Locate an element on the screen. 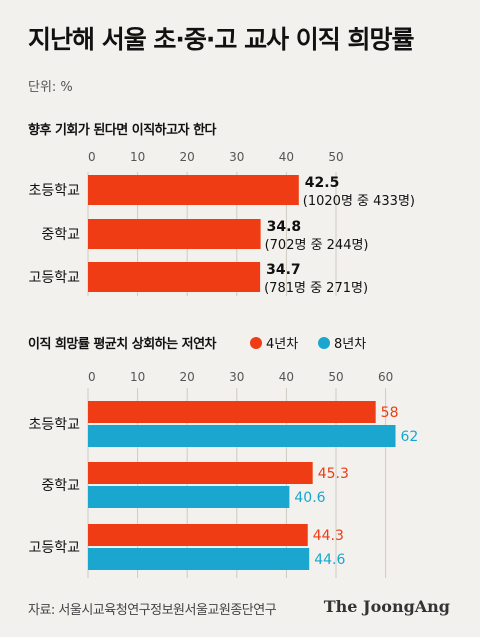 The width and height of the screenshot is (480, 637). legend-item-4yr: 4년차 is located at coordinates (274, 342).